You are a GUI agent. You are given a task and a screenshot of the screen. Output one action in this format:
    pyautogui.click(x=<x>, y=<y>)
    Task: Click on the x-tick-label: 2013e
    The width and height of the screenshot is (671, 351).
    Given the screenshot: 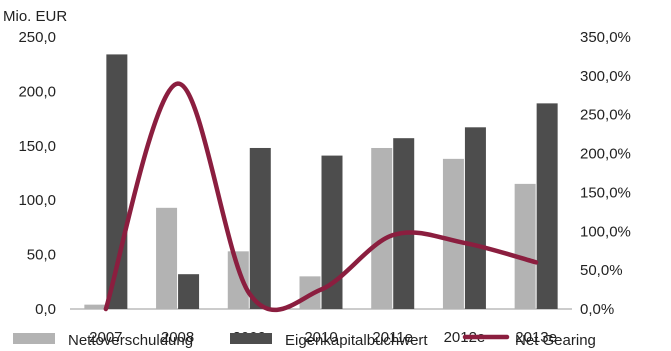 What is the action you would take?
    pyautogui.click(x=536, y=337)
    